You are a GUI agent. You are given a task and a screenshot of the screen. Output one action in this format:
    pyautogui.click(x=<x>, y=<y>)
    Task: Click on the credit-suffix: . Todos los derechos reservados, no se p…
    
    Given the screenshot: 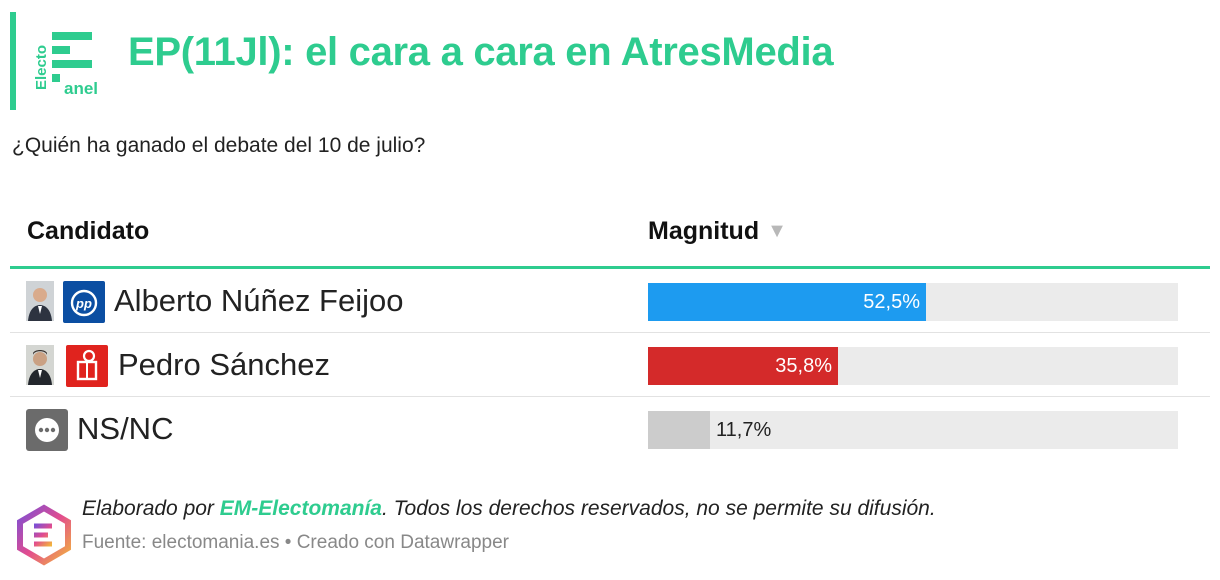 What is the action you would take?
    pyautogui.click(x=658, y=508)
    